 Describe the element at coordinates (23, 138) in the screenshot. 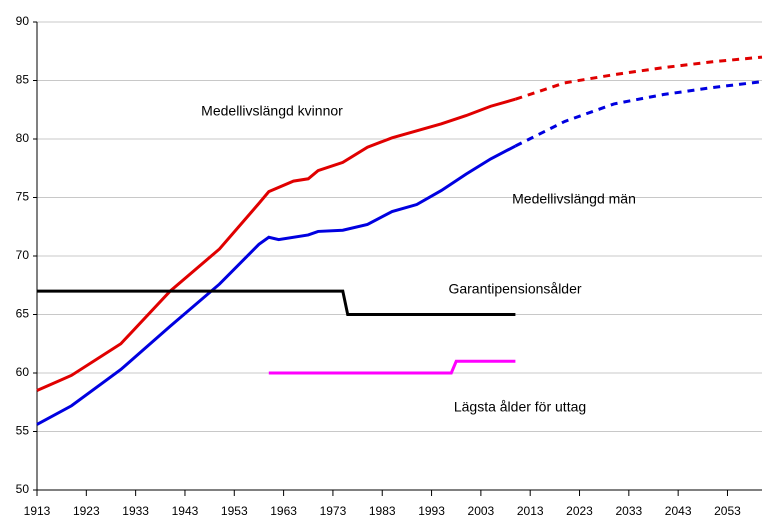

I see `y-tick-label: 80` at that location.